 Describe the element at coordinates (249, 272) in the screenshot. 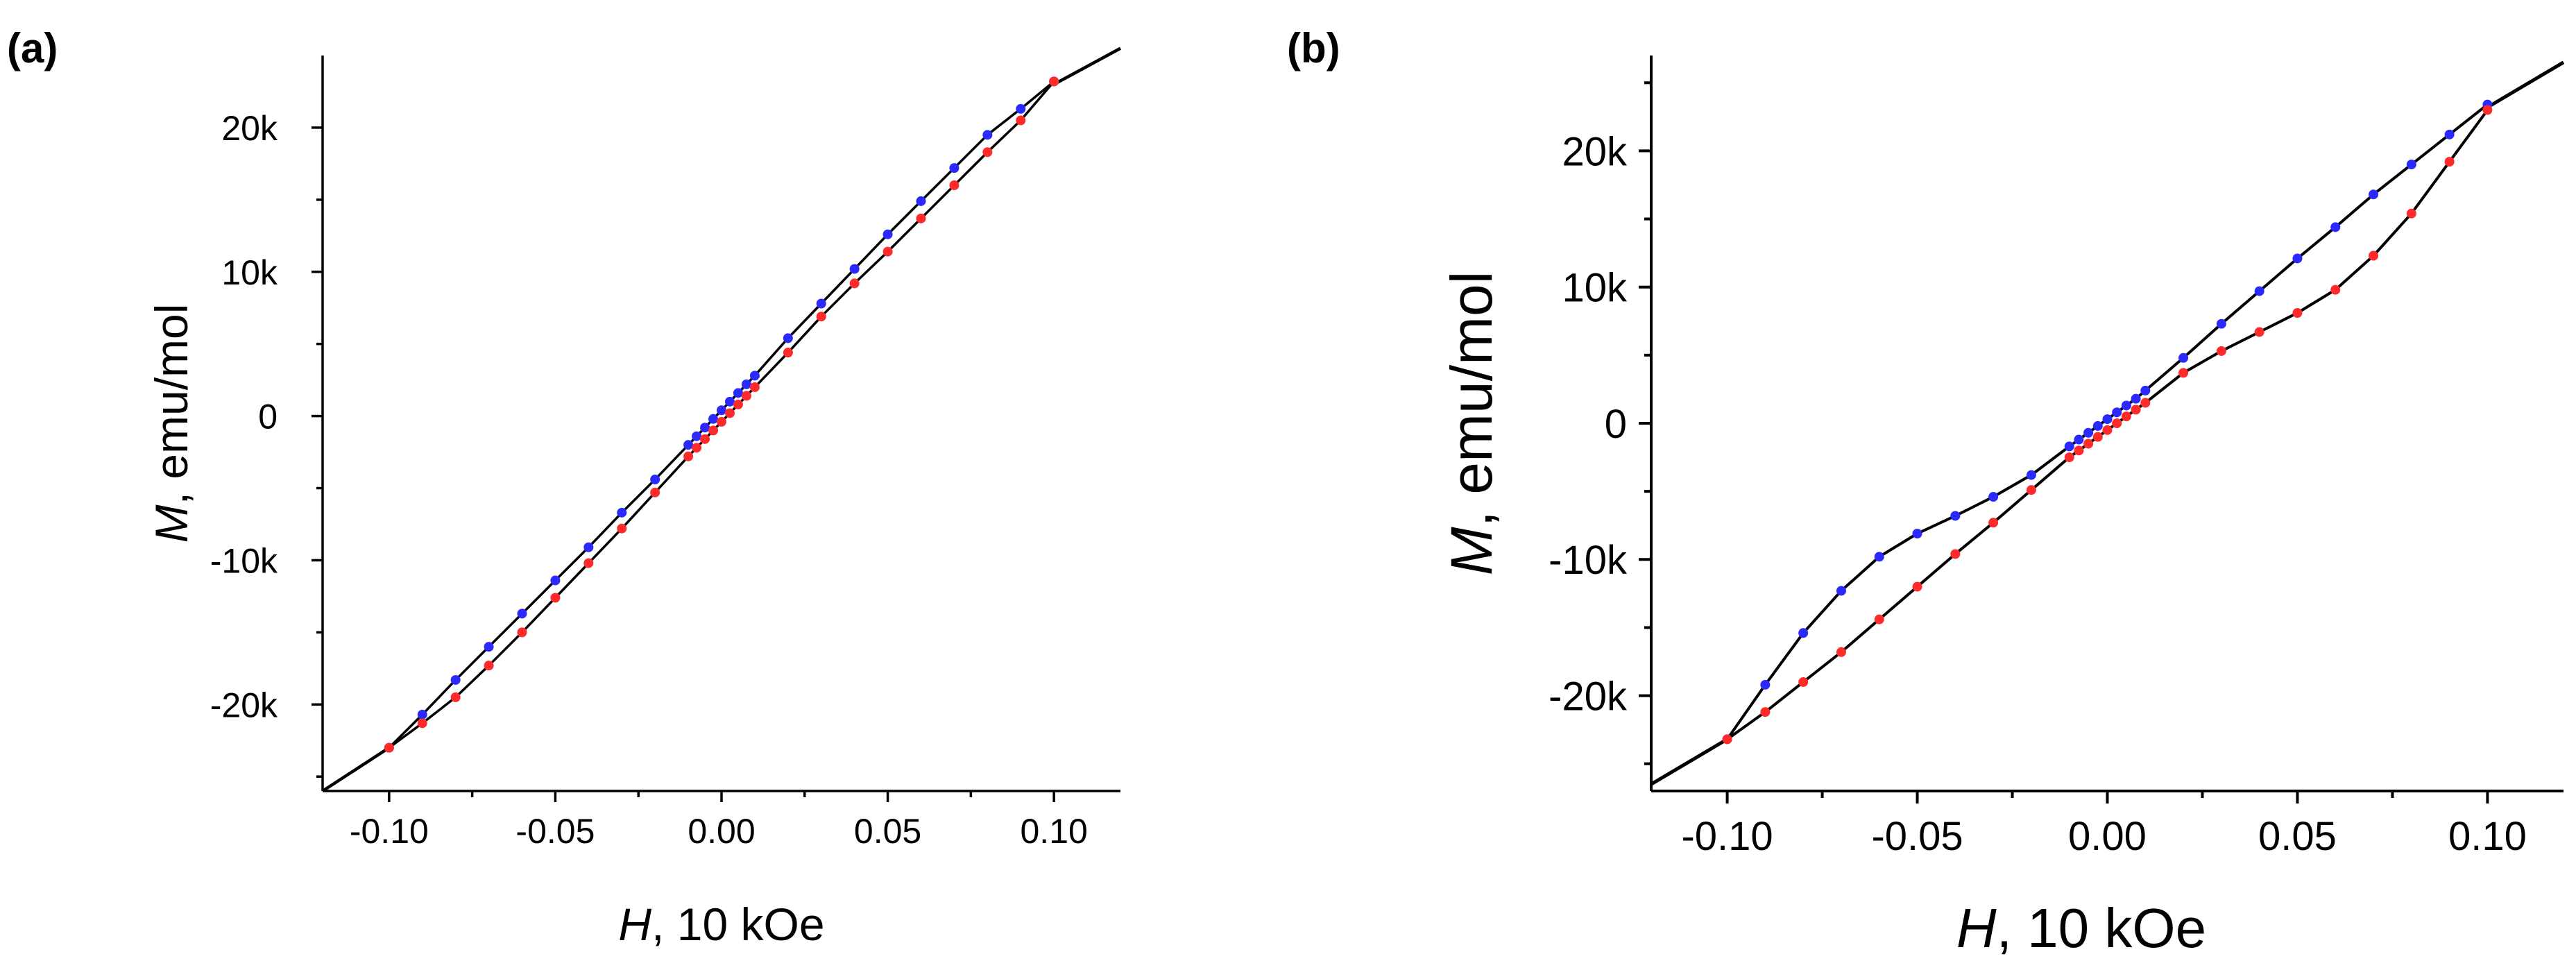

I see `y-tick-label: 10k` at that location.